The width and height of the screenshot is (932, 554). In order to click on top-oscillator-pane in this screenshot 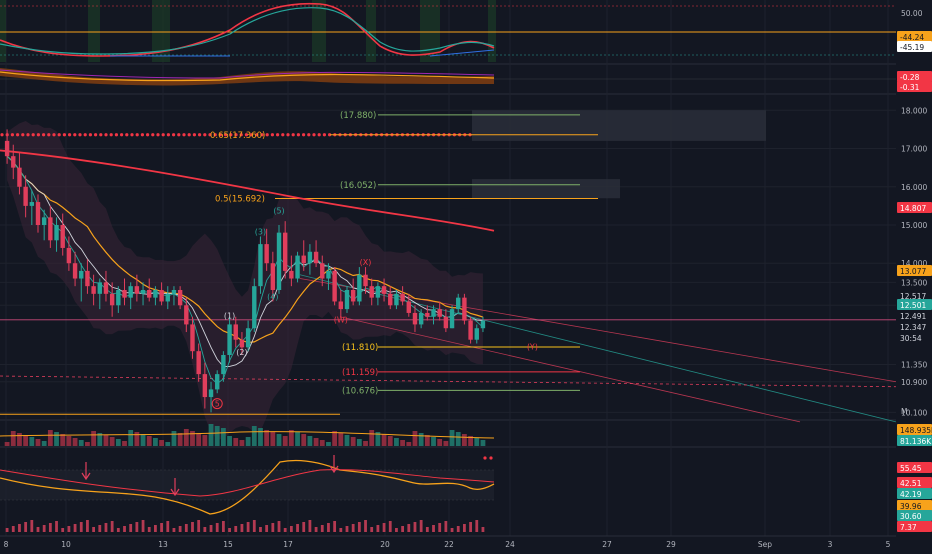, I will do `click(448, 31)`.